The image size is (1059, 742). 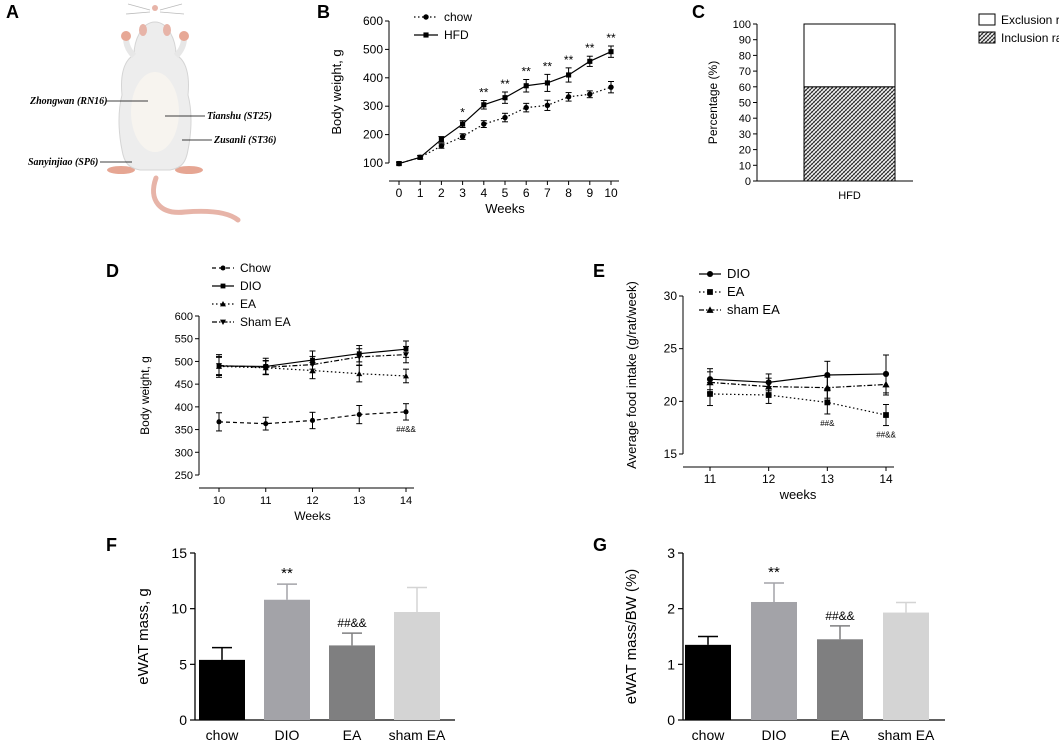 I want to click on rat-left-foot, so click(x=121, y=170).